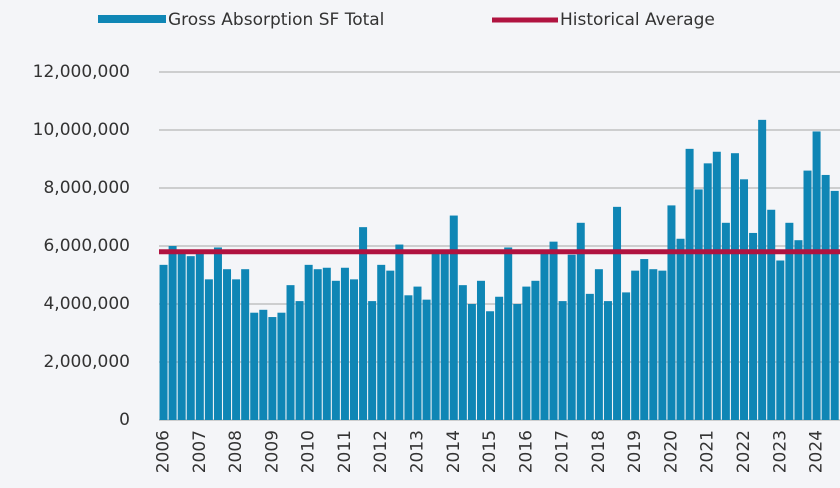 The image size is (840, 488). What do you see at coordinates (526, 451) in the screenshot?
I see `x-tick-label: 2016` at bounding box center [526, 451].